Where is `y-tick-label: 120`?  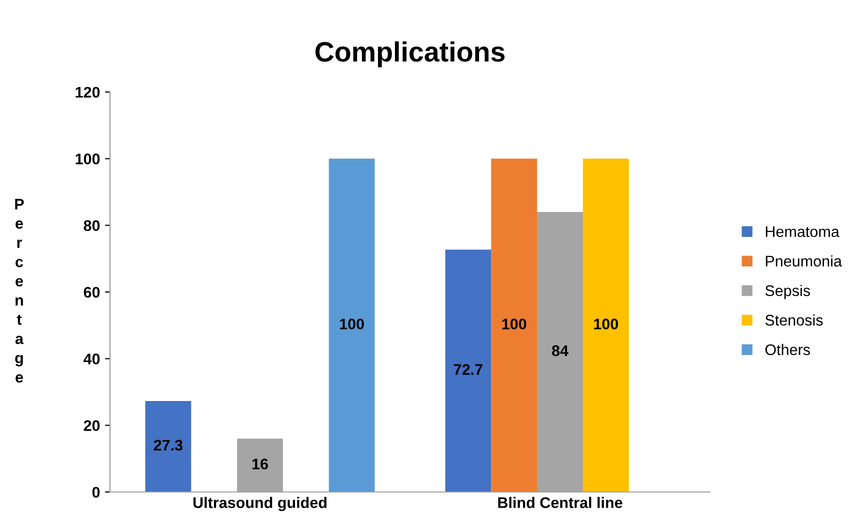
y-tick-label: 120 is located at coordinates (88, 92).